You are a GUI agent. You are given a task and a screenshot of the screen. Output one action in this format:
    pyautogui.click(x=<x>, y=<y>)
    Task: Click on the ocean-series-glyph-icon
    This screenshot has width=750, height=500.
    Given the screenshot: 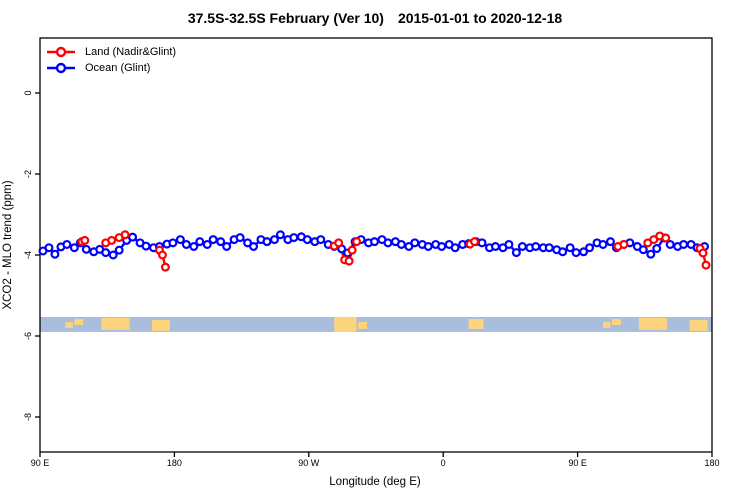 What is the action you would take?
    pyautogui.click(x=61, y=68)
    